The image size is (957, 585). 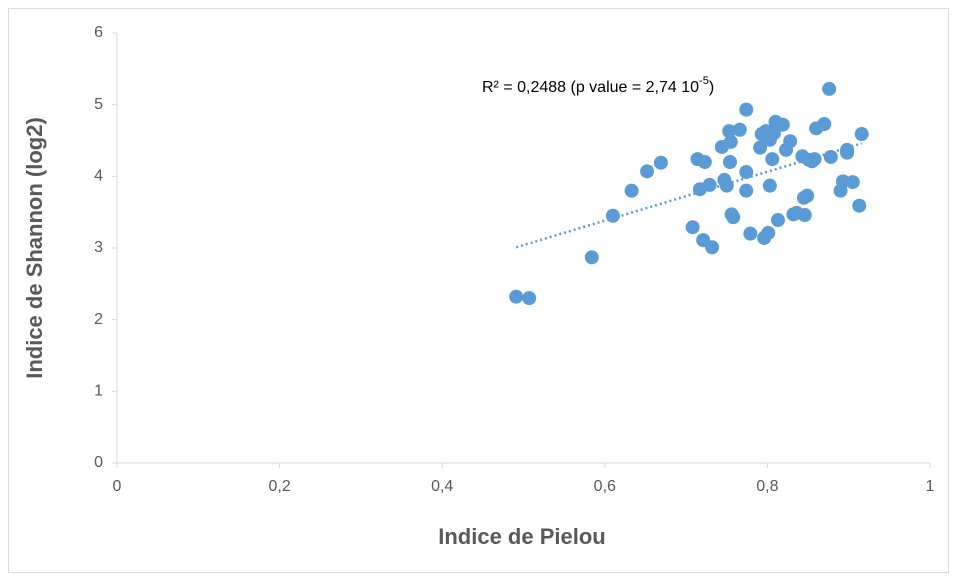 I want to click on x-tick-label: 0,6, so click(x=605, y=486).